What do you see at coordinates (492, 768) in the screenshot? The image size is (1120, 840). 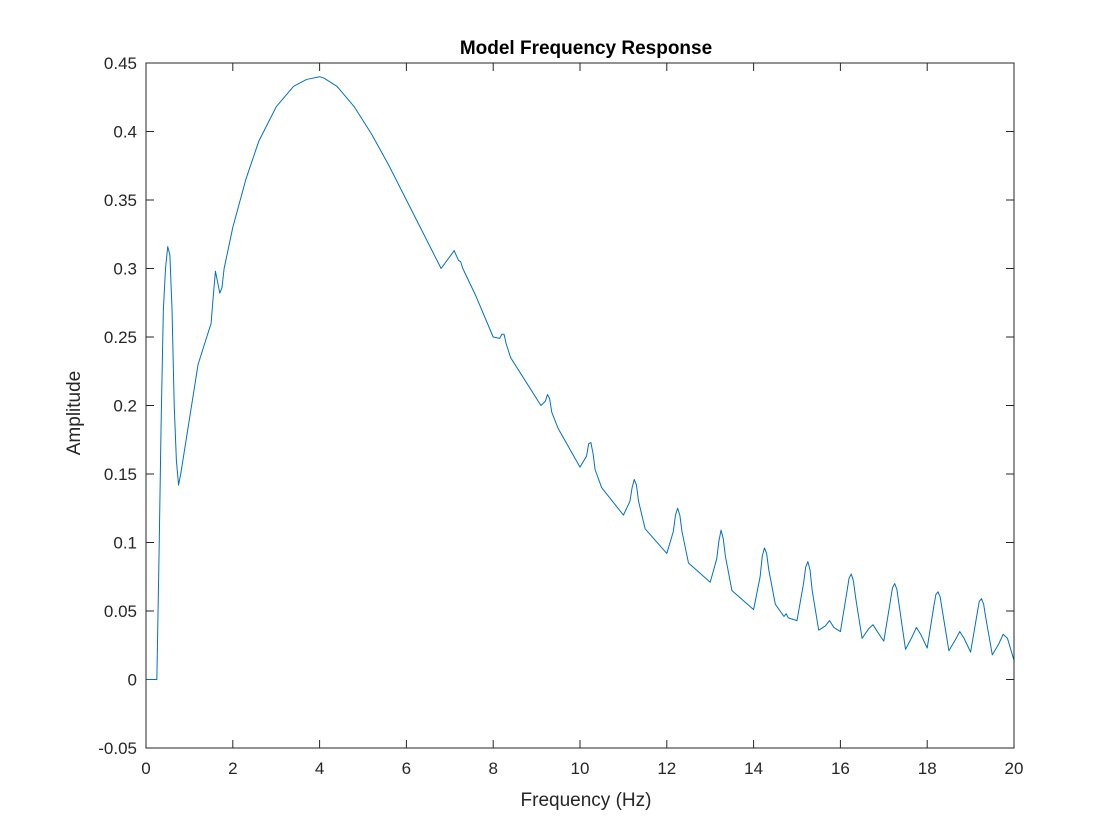 I see `x-tick-label: 8` at bounding box center [492, 768].